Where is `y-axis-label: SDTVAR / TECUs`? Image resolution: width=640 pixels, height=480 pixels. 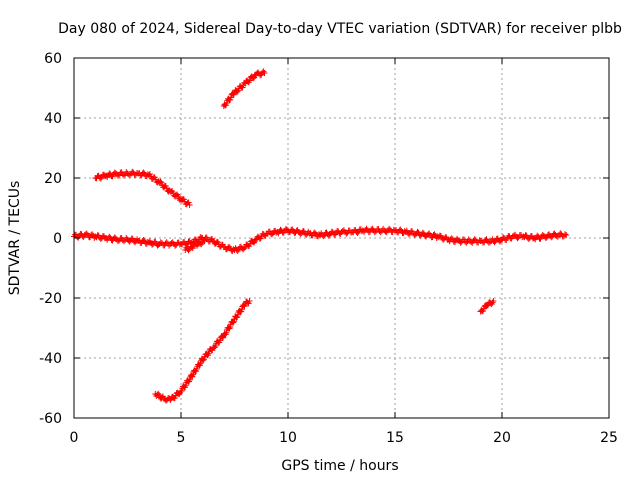
y-axis-label: SDTVAR / TECUs is located at coordinates (15, 238).